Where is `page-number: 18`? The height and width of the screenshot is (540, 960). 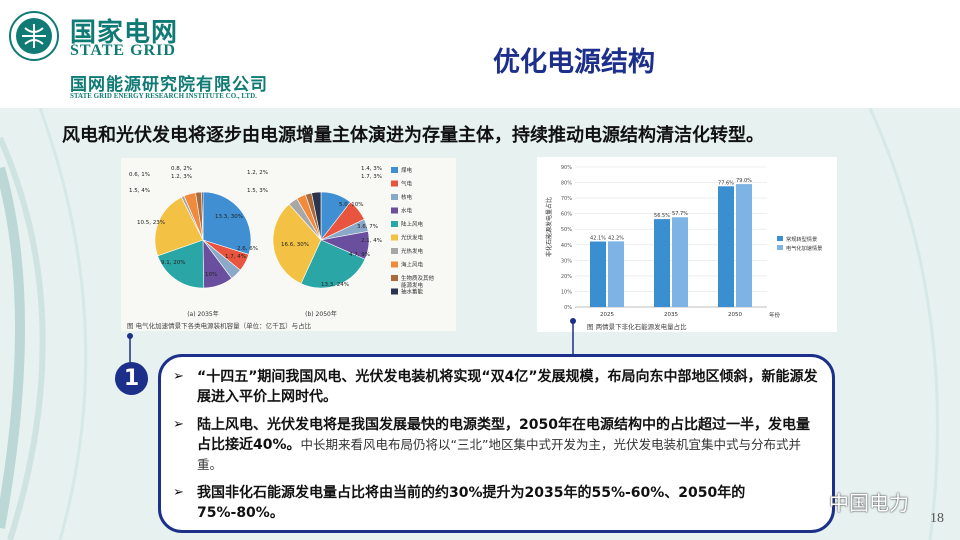 page-number: 18 is located at coordinates (937, 518).